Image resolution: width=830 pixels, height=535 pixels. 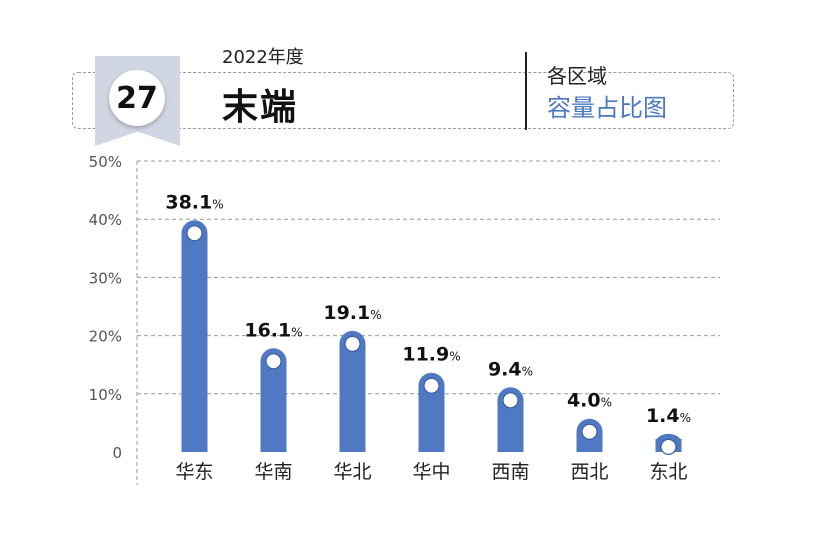 I want to click on badge-number: 27, so click(x=137, y=98).